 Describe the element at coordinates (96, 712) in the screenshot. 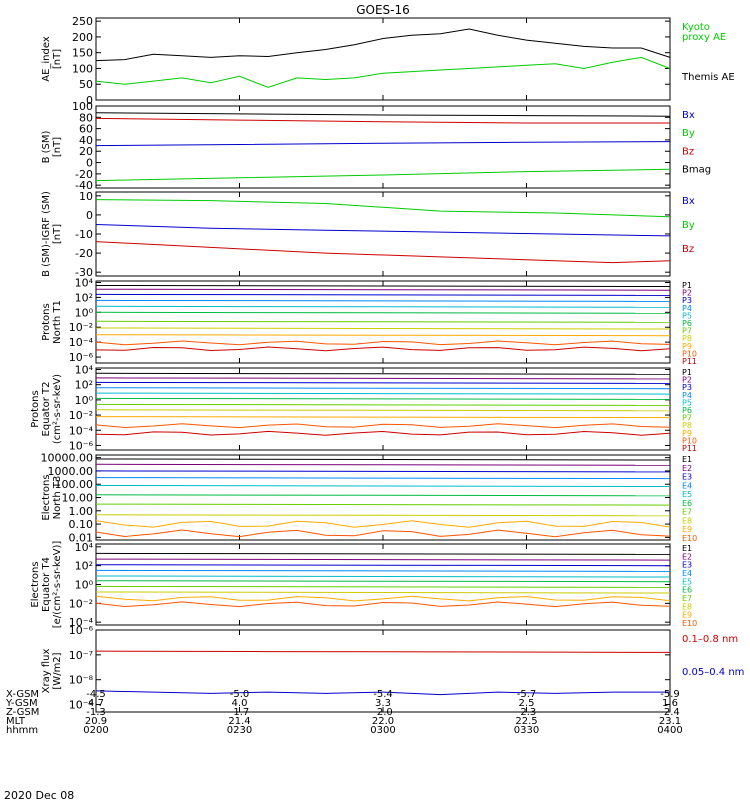

I see `x-tick-value: -1.3` at that location.